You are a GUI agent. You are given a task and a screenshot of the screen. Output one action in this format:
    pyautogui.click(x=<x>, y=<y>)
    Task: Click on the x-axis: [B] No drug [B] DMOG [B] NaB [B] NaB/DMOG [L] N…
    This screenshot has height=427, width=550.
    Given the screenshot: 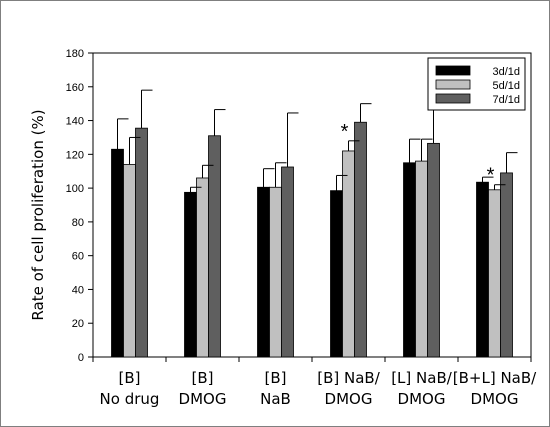 What is the action you would take?
    pyautogui.click(x=314, y=382)
    